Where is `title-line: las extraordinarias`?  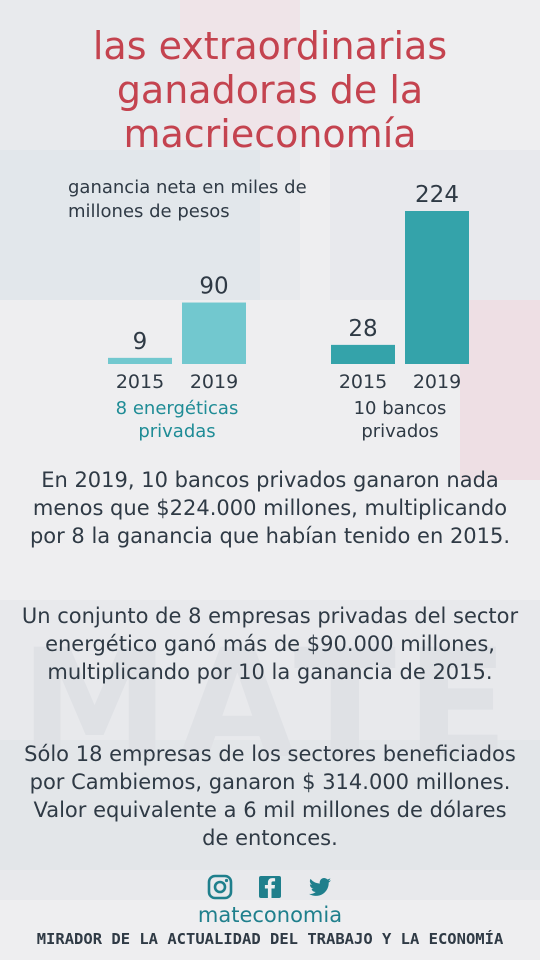
title-line: las extraordinarias is located at coordinates (270, 46).